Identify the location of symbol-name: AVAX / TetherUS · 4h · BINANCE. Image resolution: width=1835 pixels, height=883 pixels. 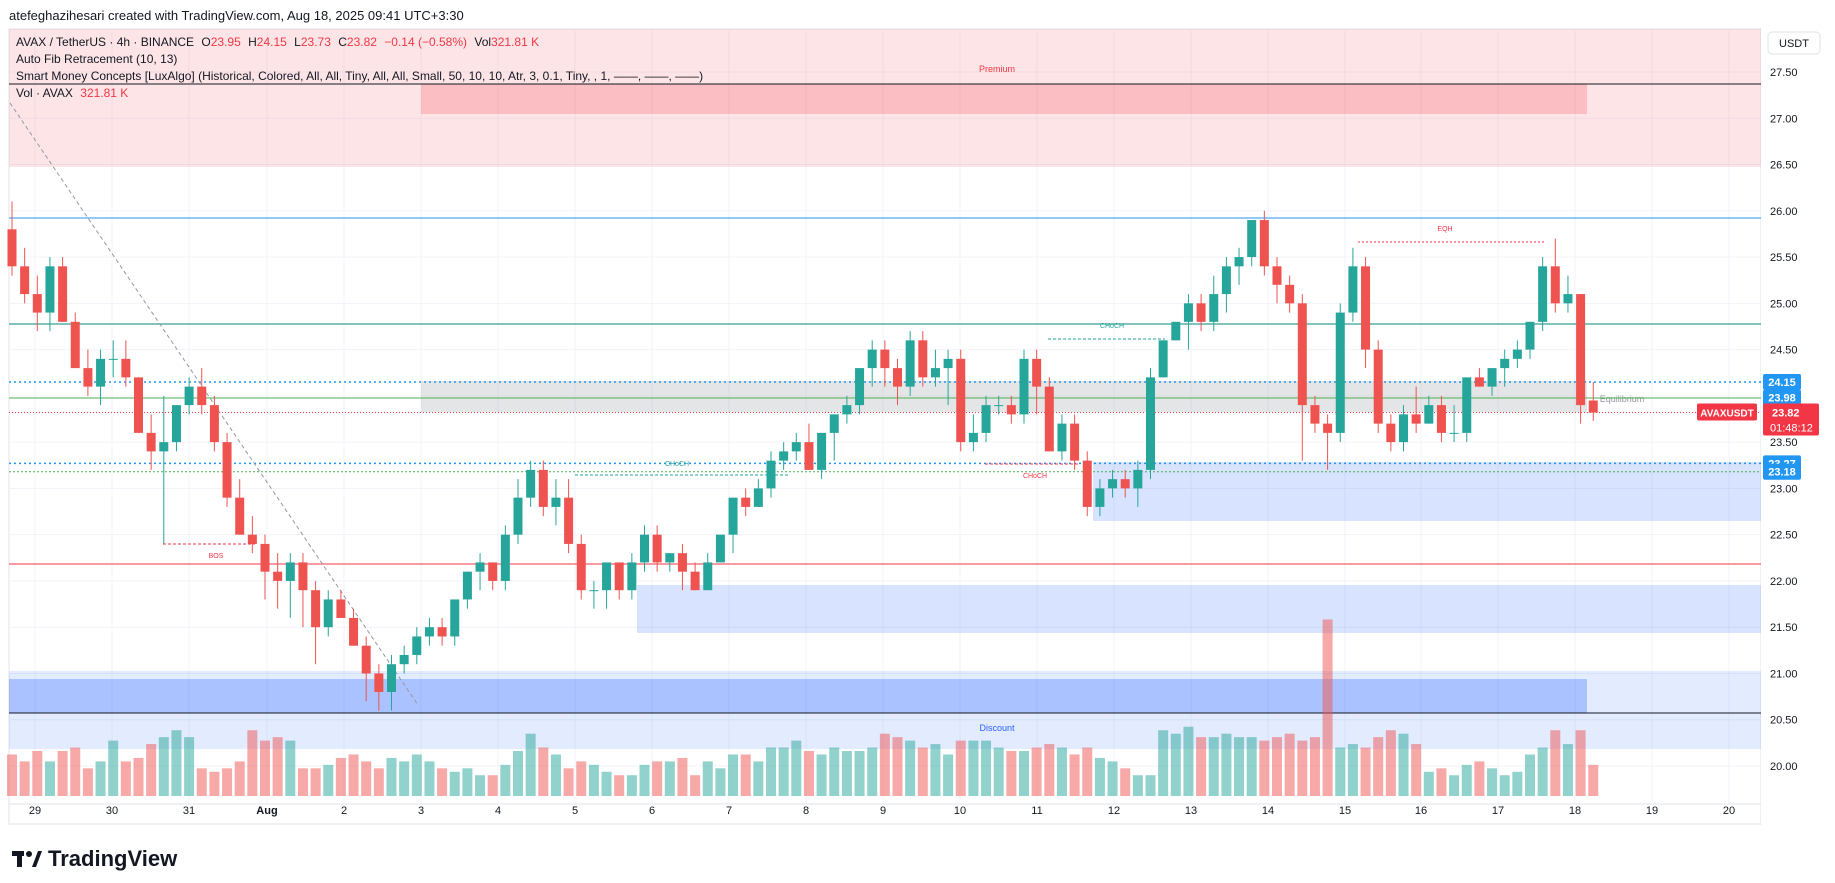
(105, 42).